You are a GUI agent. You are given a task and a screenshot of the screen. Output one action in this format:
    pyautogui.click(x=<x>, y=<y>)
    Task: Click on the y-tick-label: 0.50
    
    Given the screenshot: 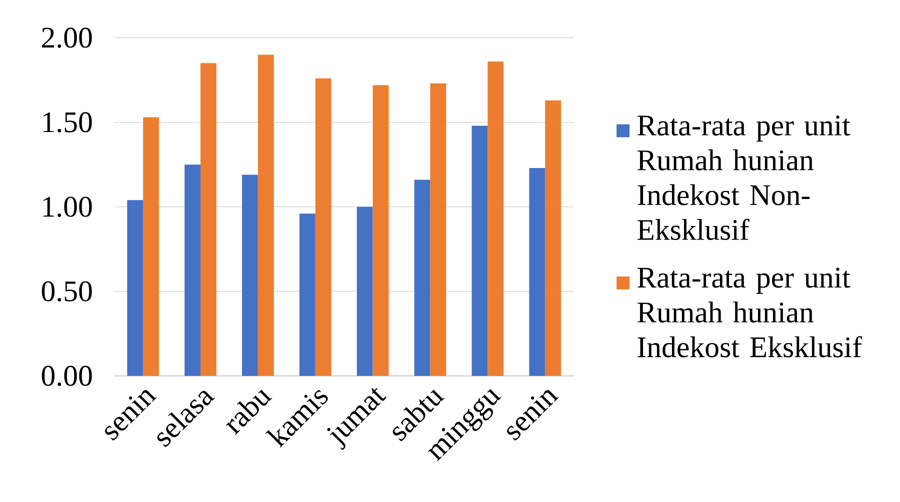 What is the action you would take?
    pyautogui.click(x=67, y=291)
    